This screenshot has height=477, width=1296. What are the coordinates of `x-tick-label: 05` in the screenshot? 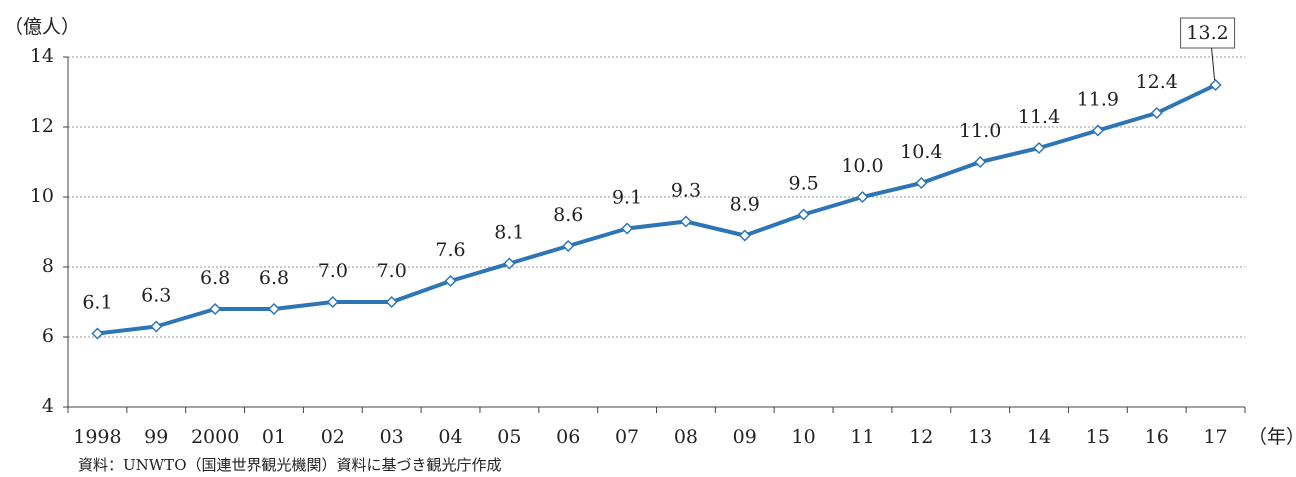 It's located at (509, 437).